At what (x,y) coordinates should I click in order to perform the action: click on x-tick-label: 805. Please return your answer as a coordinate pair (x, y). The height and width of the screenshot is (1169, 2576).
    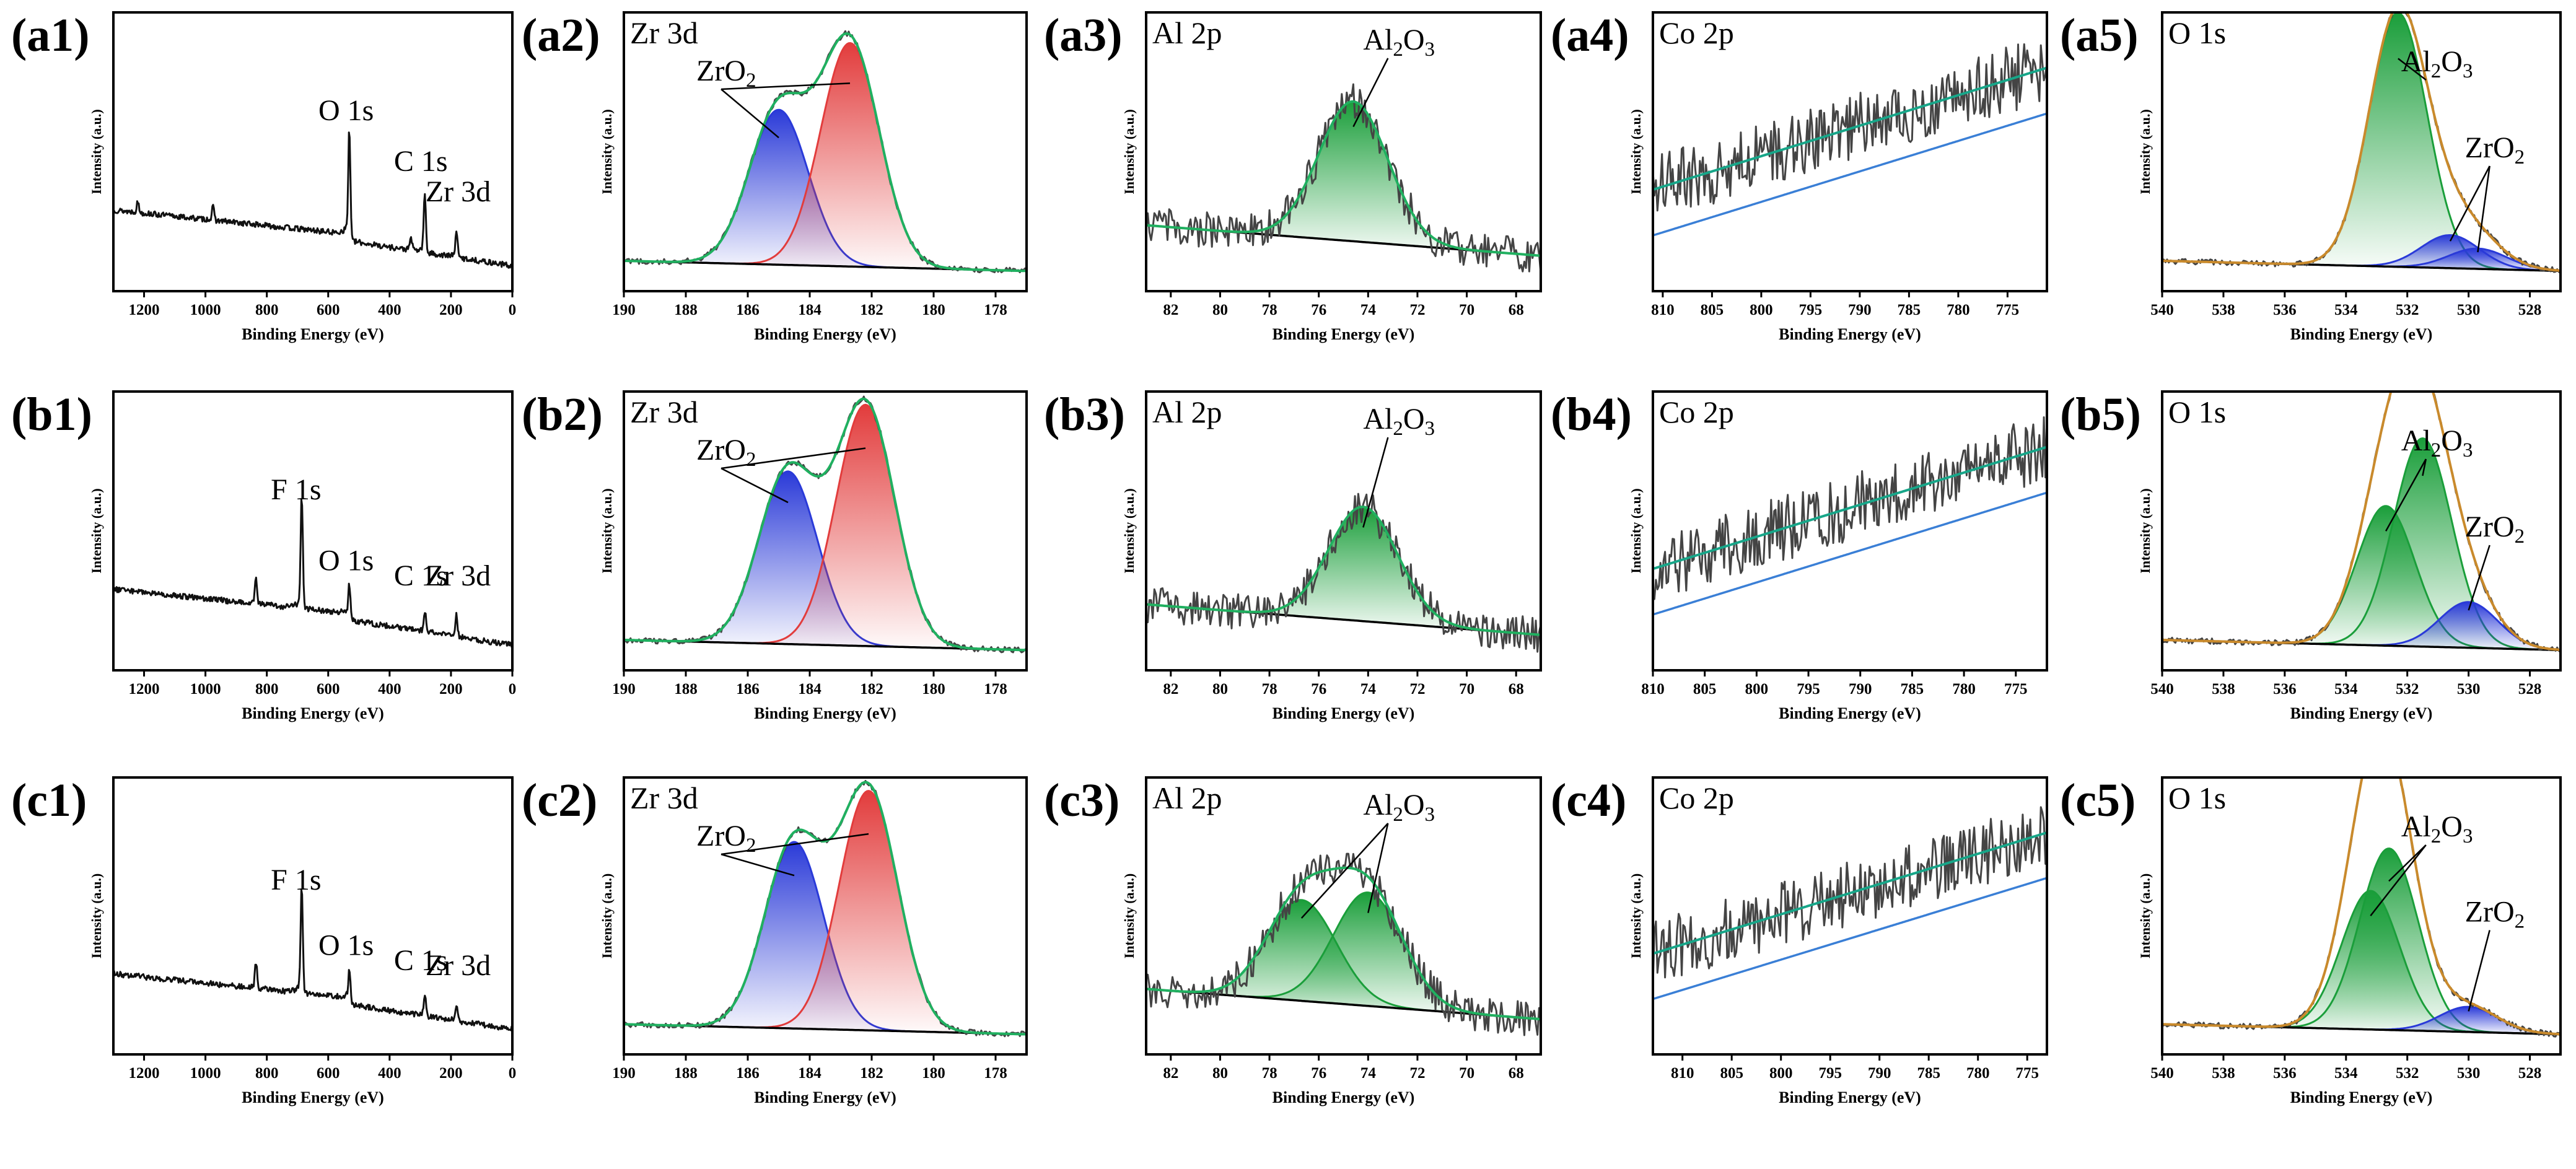
    Looking at the image, I should click on (1731, 1073).